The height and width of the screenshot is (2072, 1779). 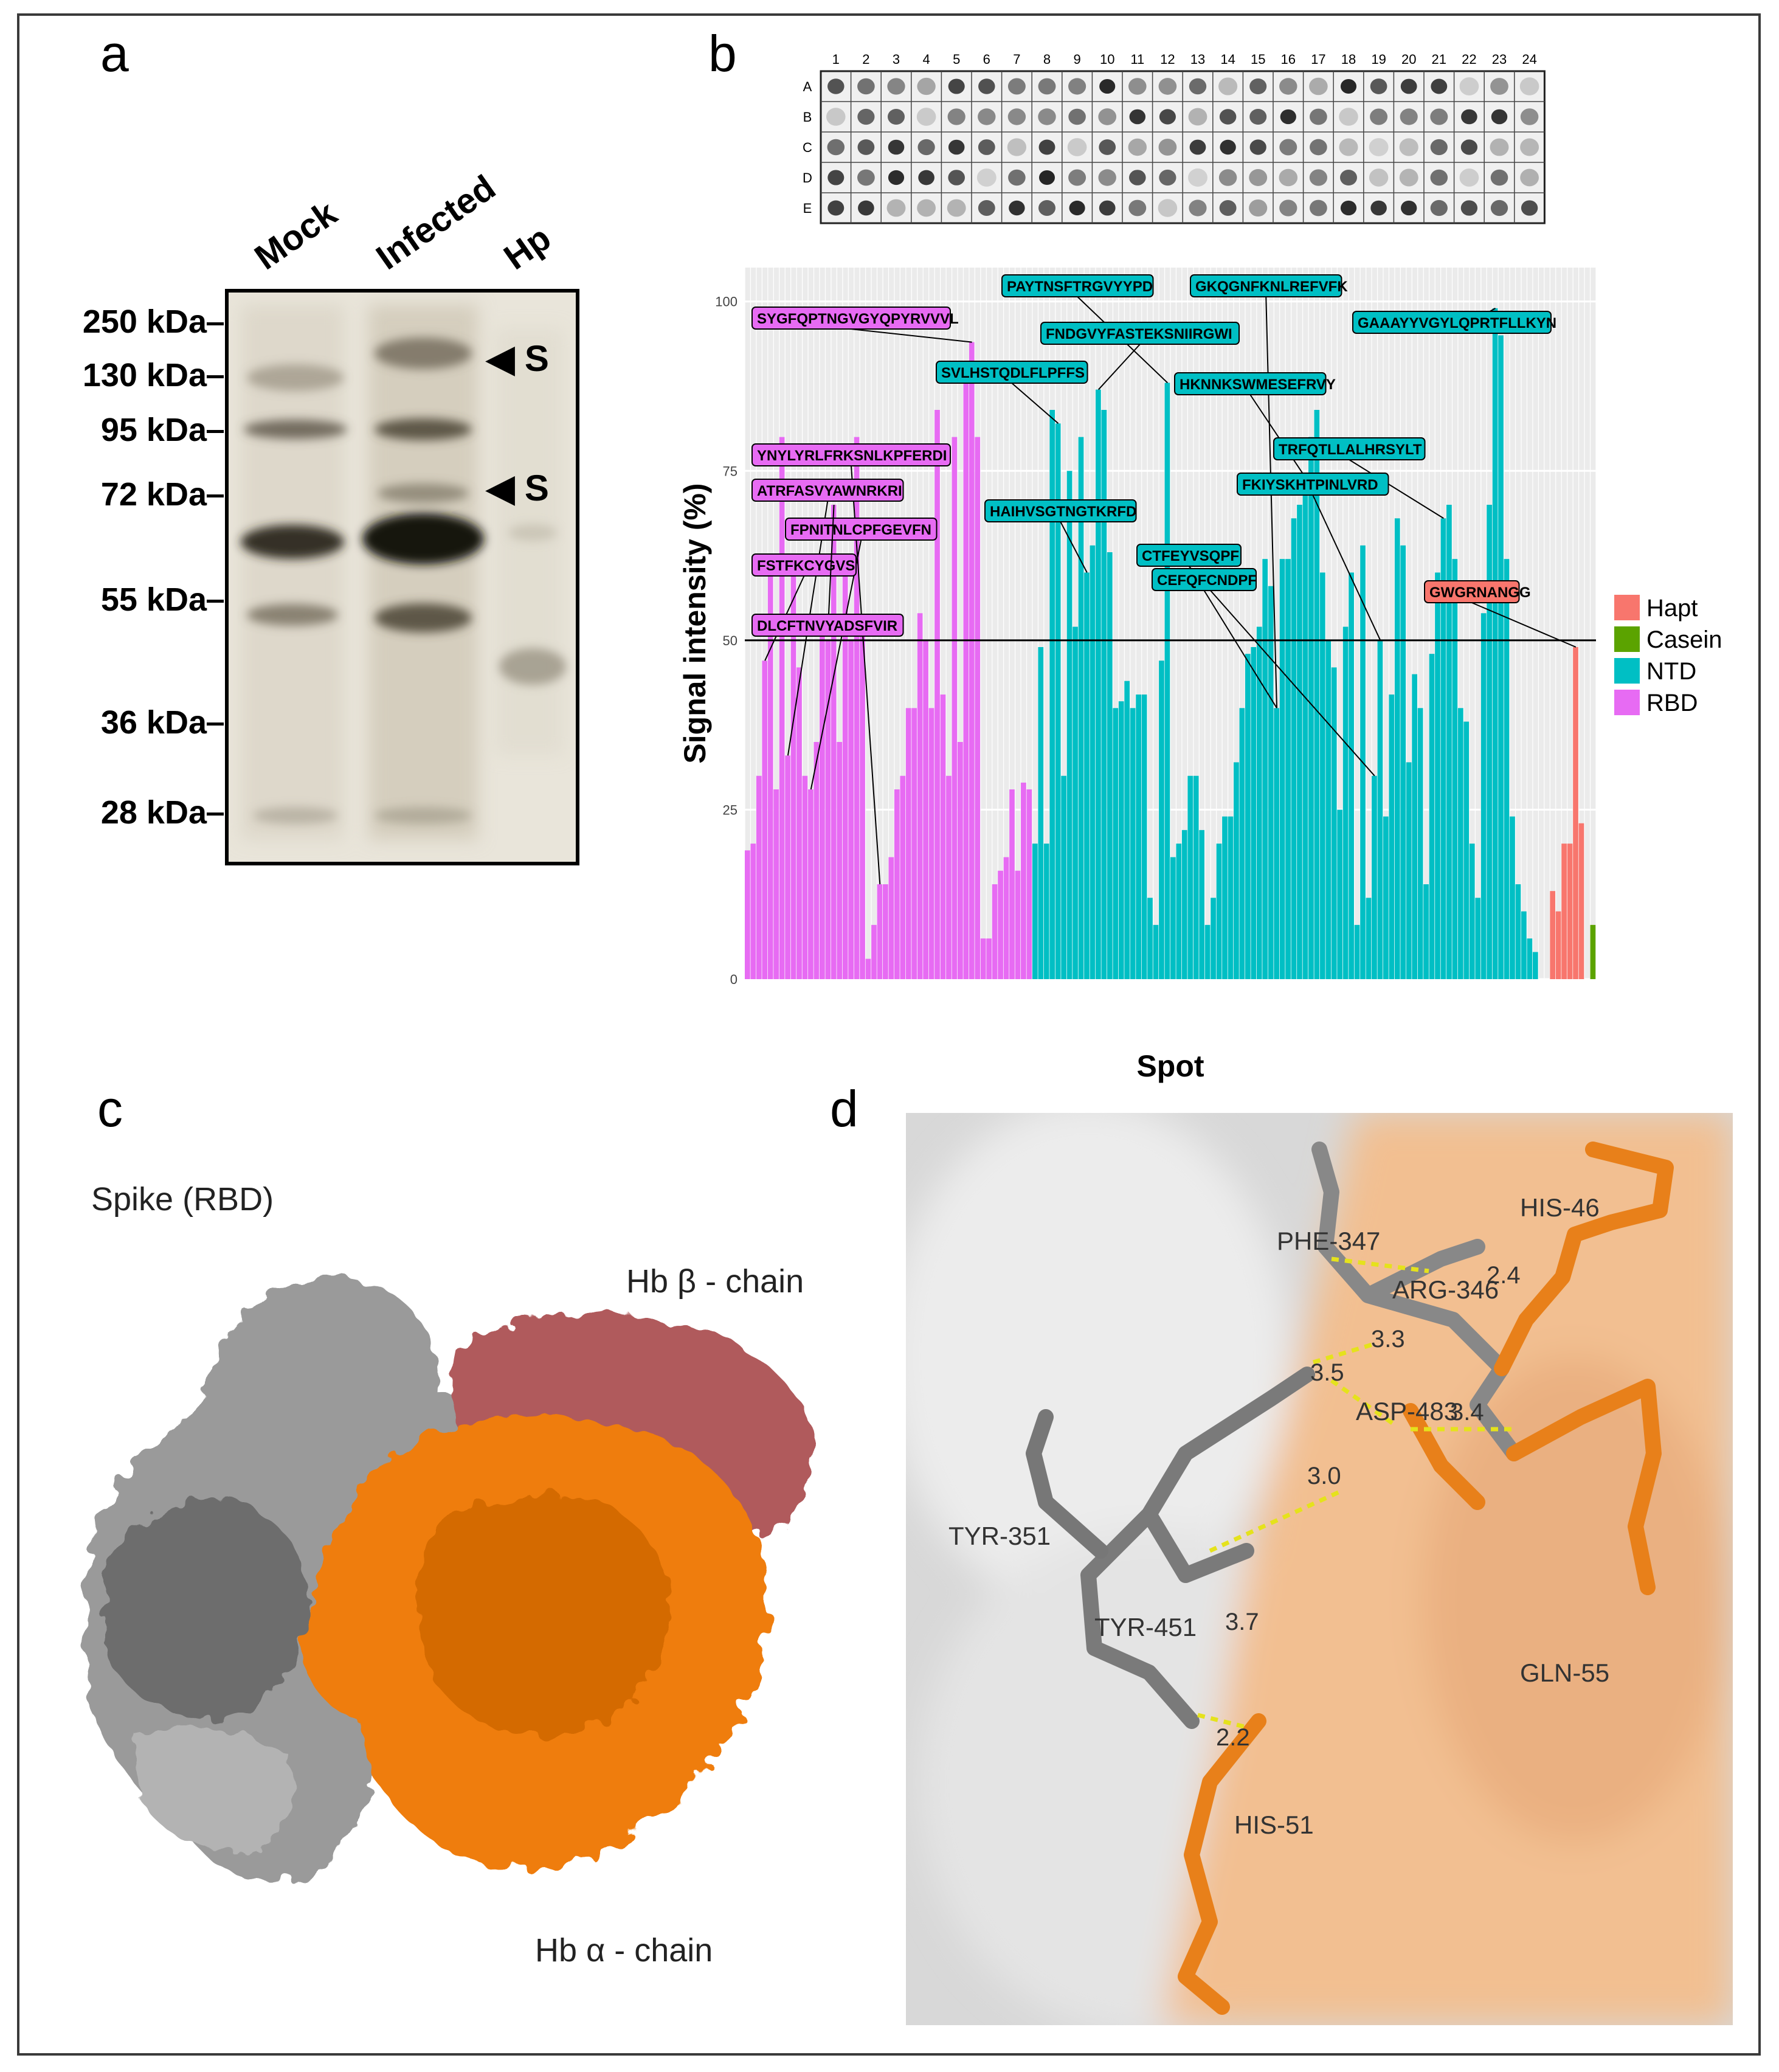 I want to click on annotation-label: GAAAYYVGYLQPRTFLLKYN, so click(x=1457, y=323).